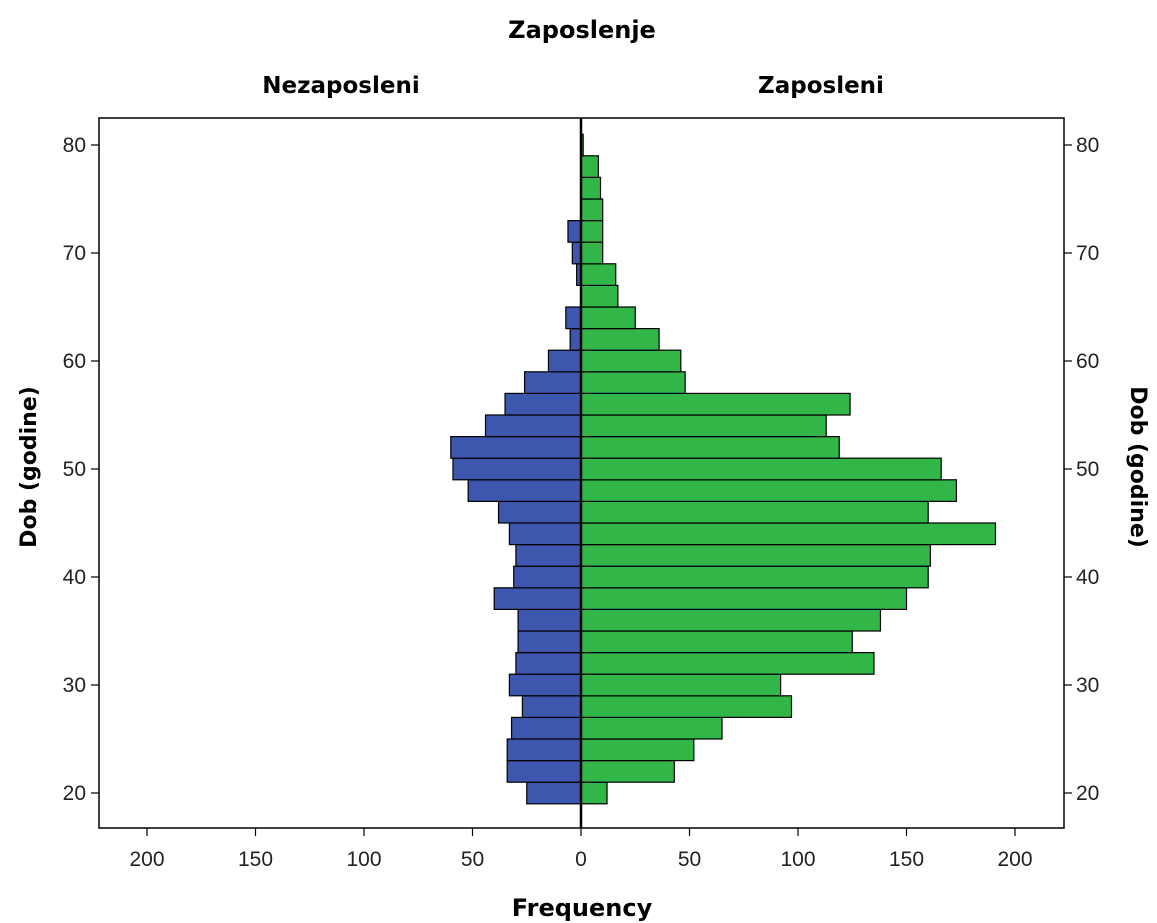  Describe the element at coordinates (1087, 145) in the screenshot. I see `y-tick-label-right-80: 80` at that location.